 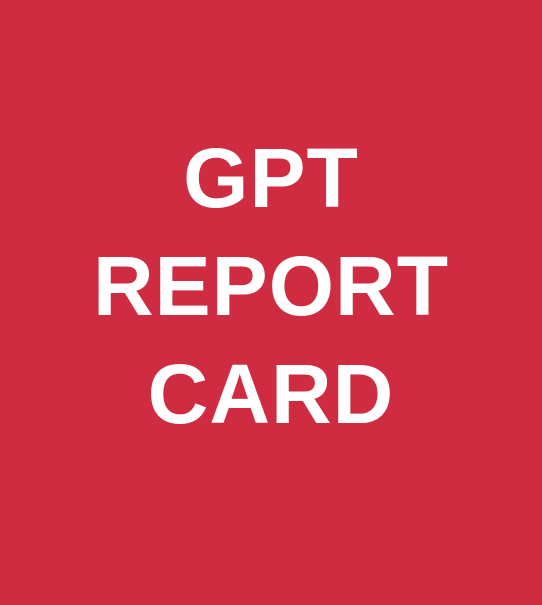 I want to click on title-line-2: REPORT, so click(x=271, y=286).